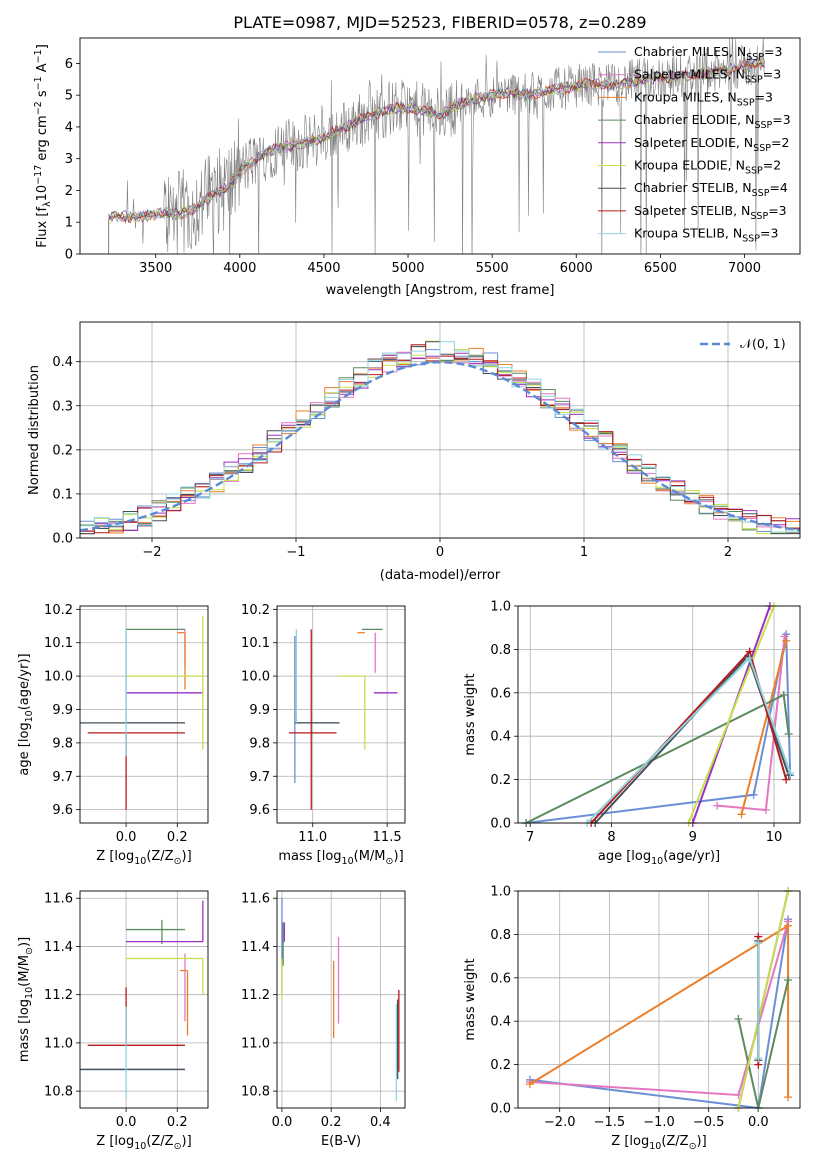 The width and height of the screenshot is (819, 1170). What do you see at coordinates (62, 777) in the screenshot?
I see `y-tick-label: 9.7` at bounding box center [62, 777].